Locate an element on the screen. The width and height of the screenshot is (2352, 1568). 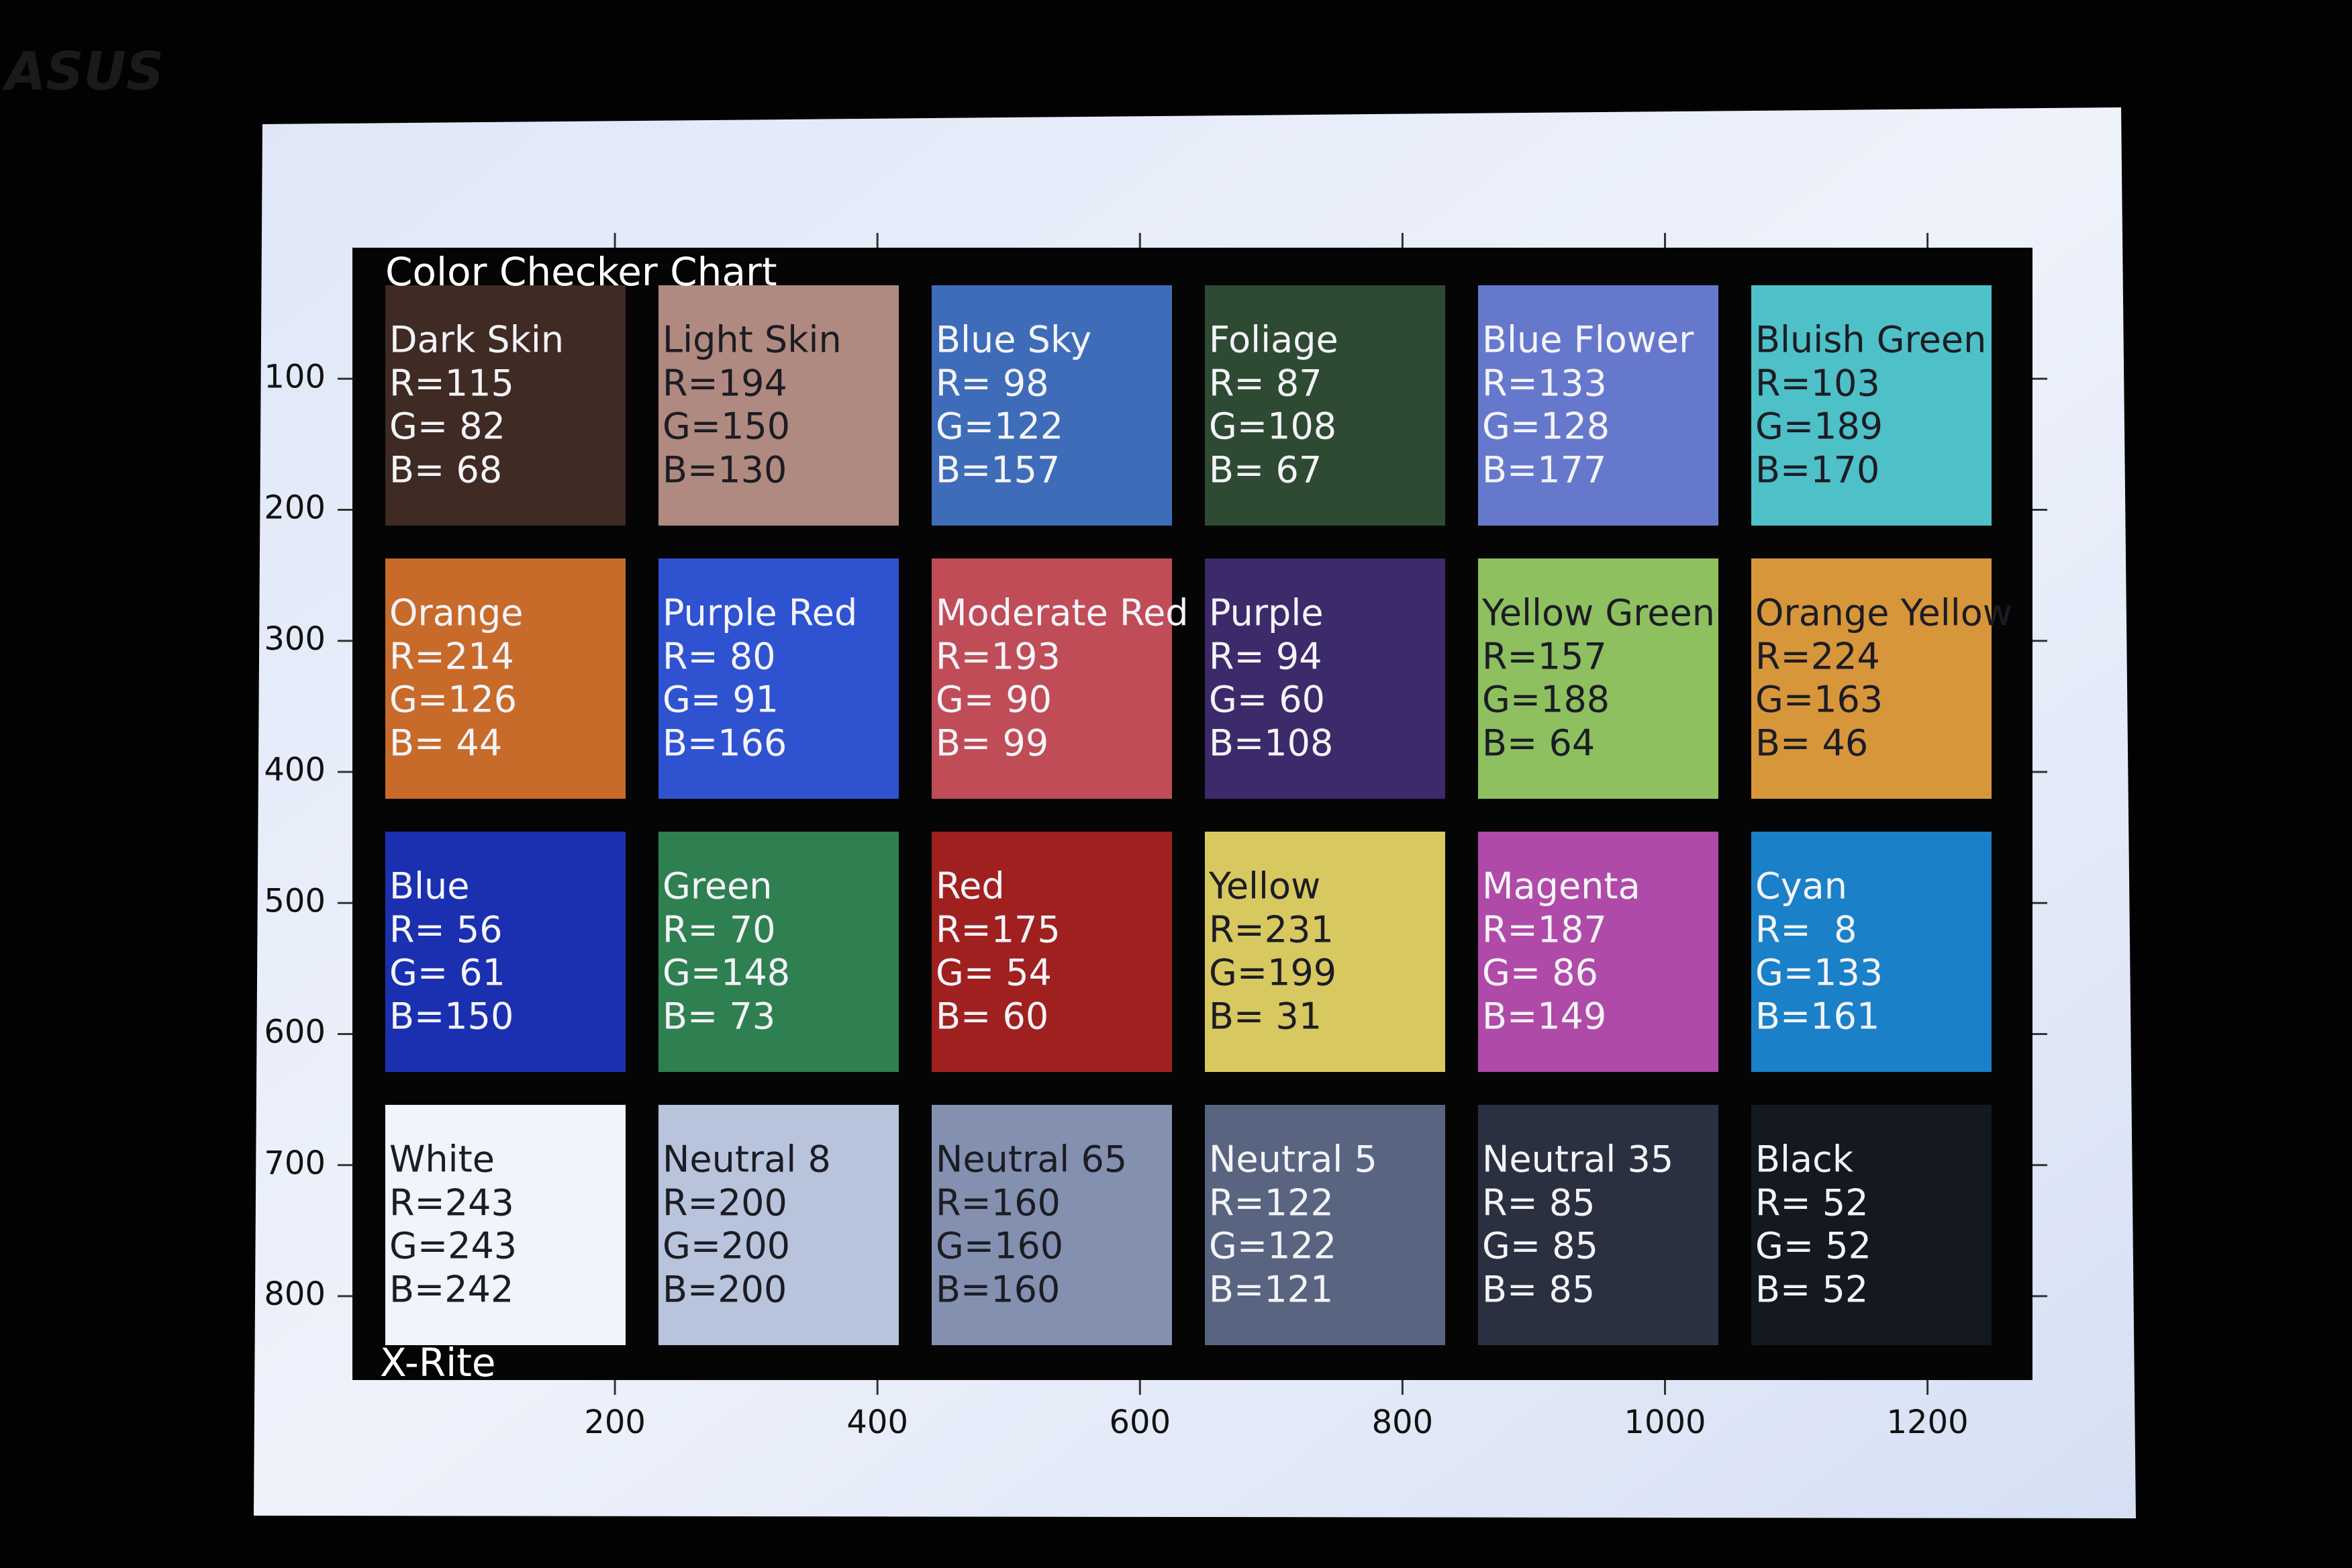
patch-red: R= 8 is located at coordinates (1806, 930).